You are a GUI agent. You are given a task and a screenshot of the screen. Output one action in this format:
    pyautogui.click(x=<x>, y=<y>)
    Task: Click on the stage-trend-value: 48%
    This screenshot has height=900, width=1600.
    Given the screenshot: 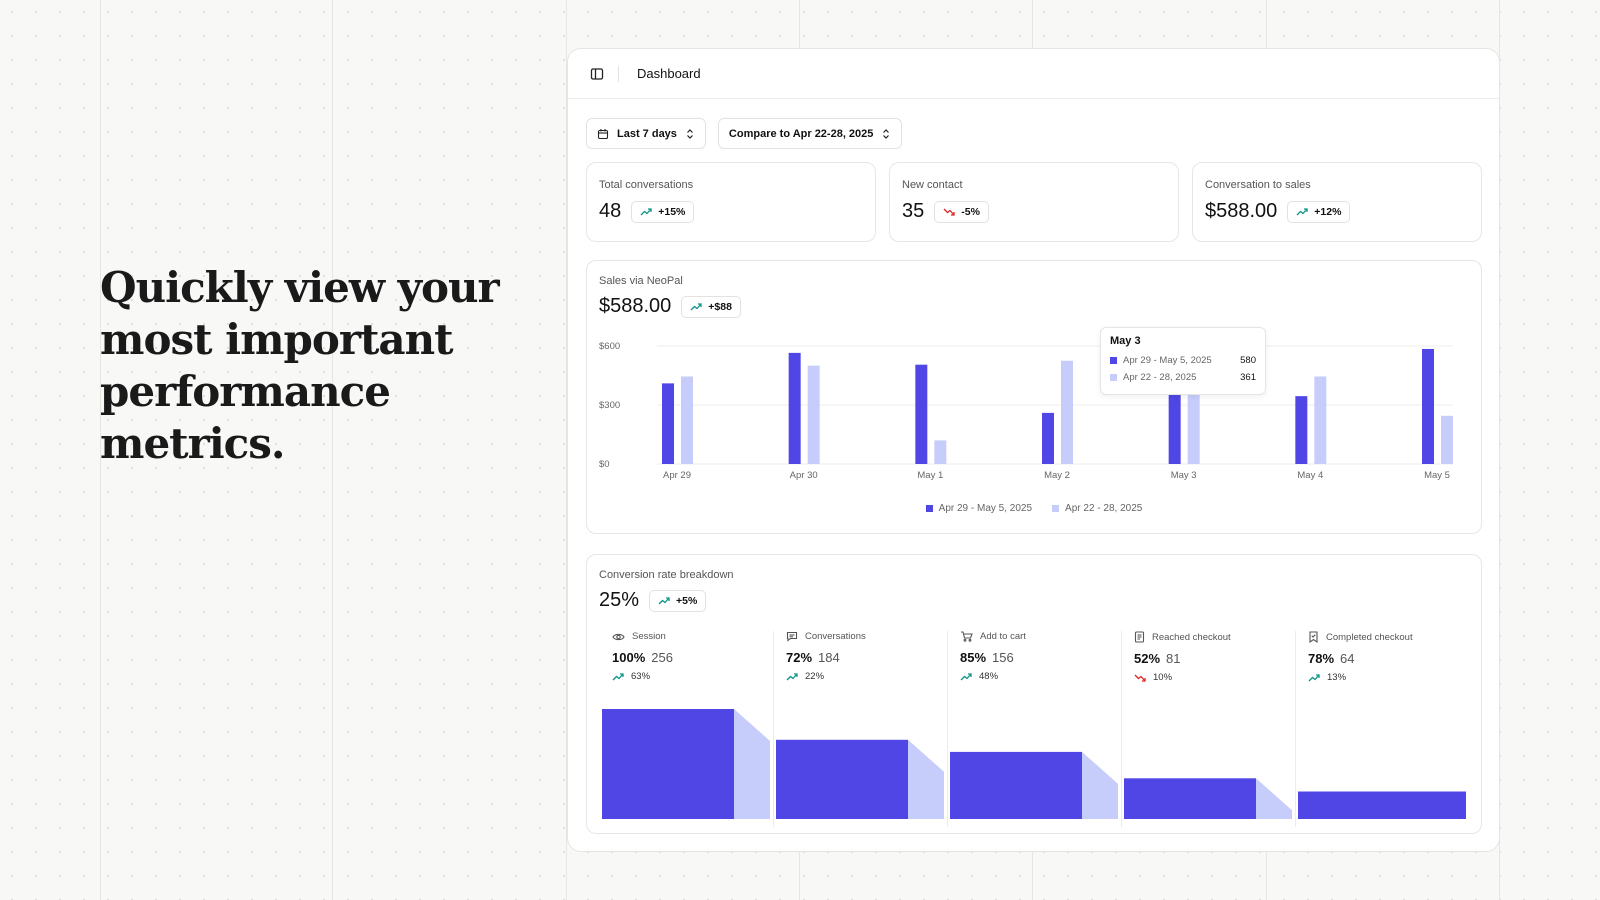 What is the action you would take?
    pyautogui.click(x=989, y=676)
    